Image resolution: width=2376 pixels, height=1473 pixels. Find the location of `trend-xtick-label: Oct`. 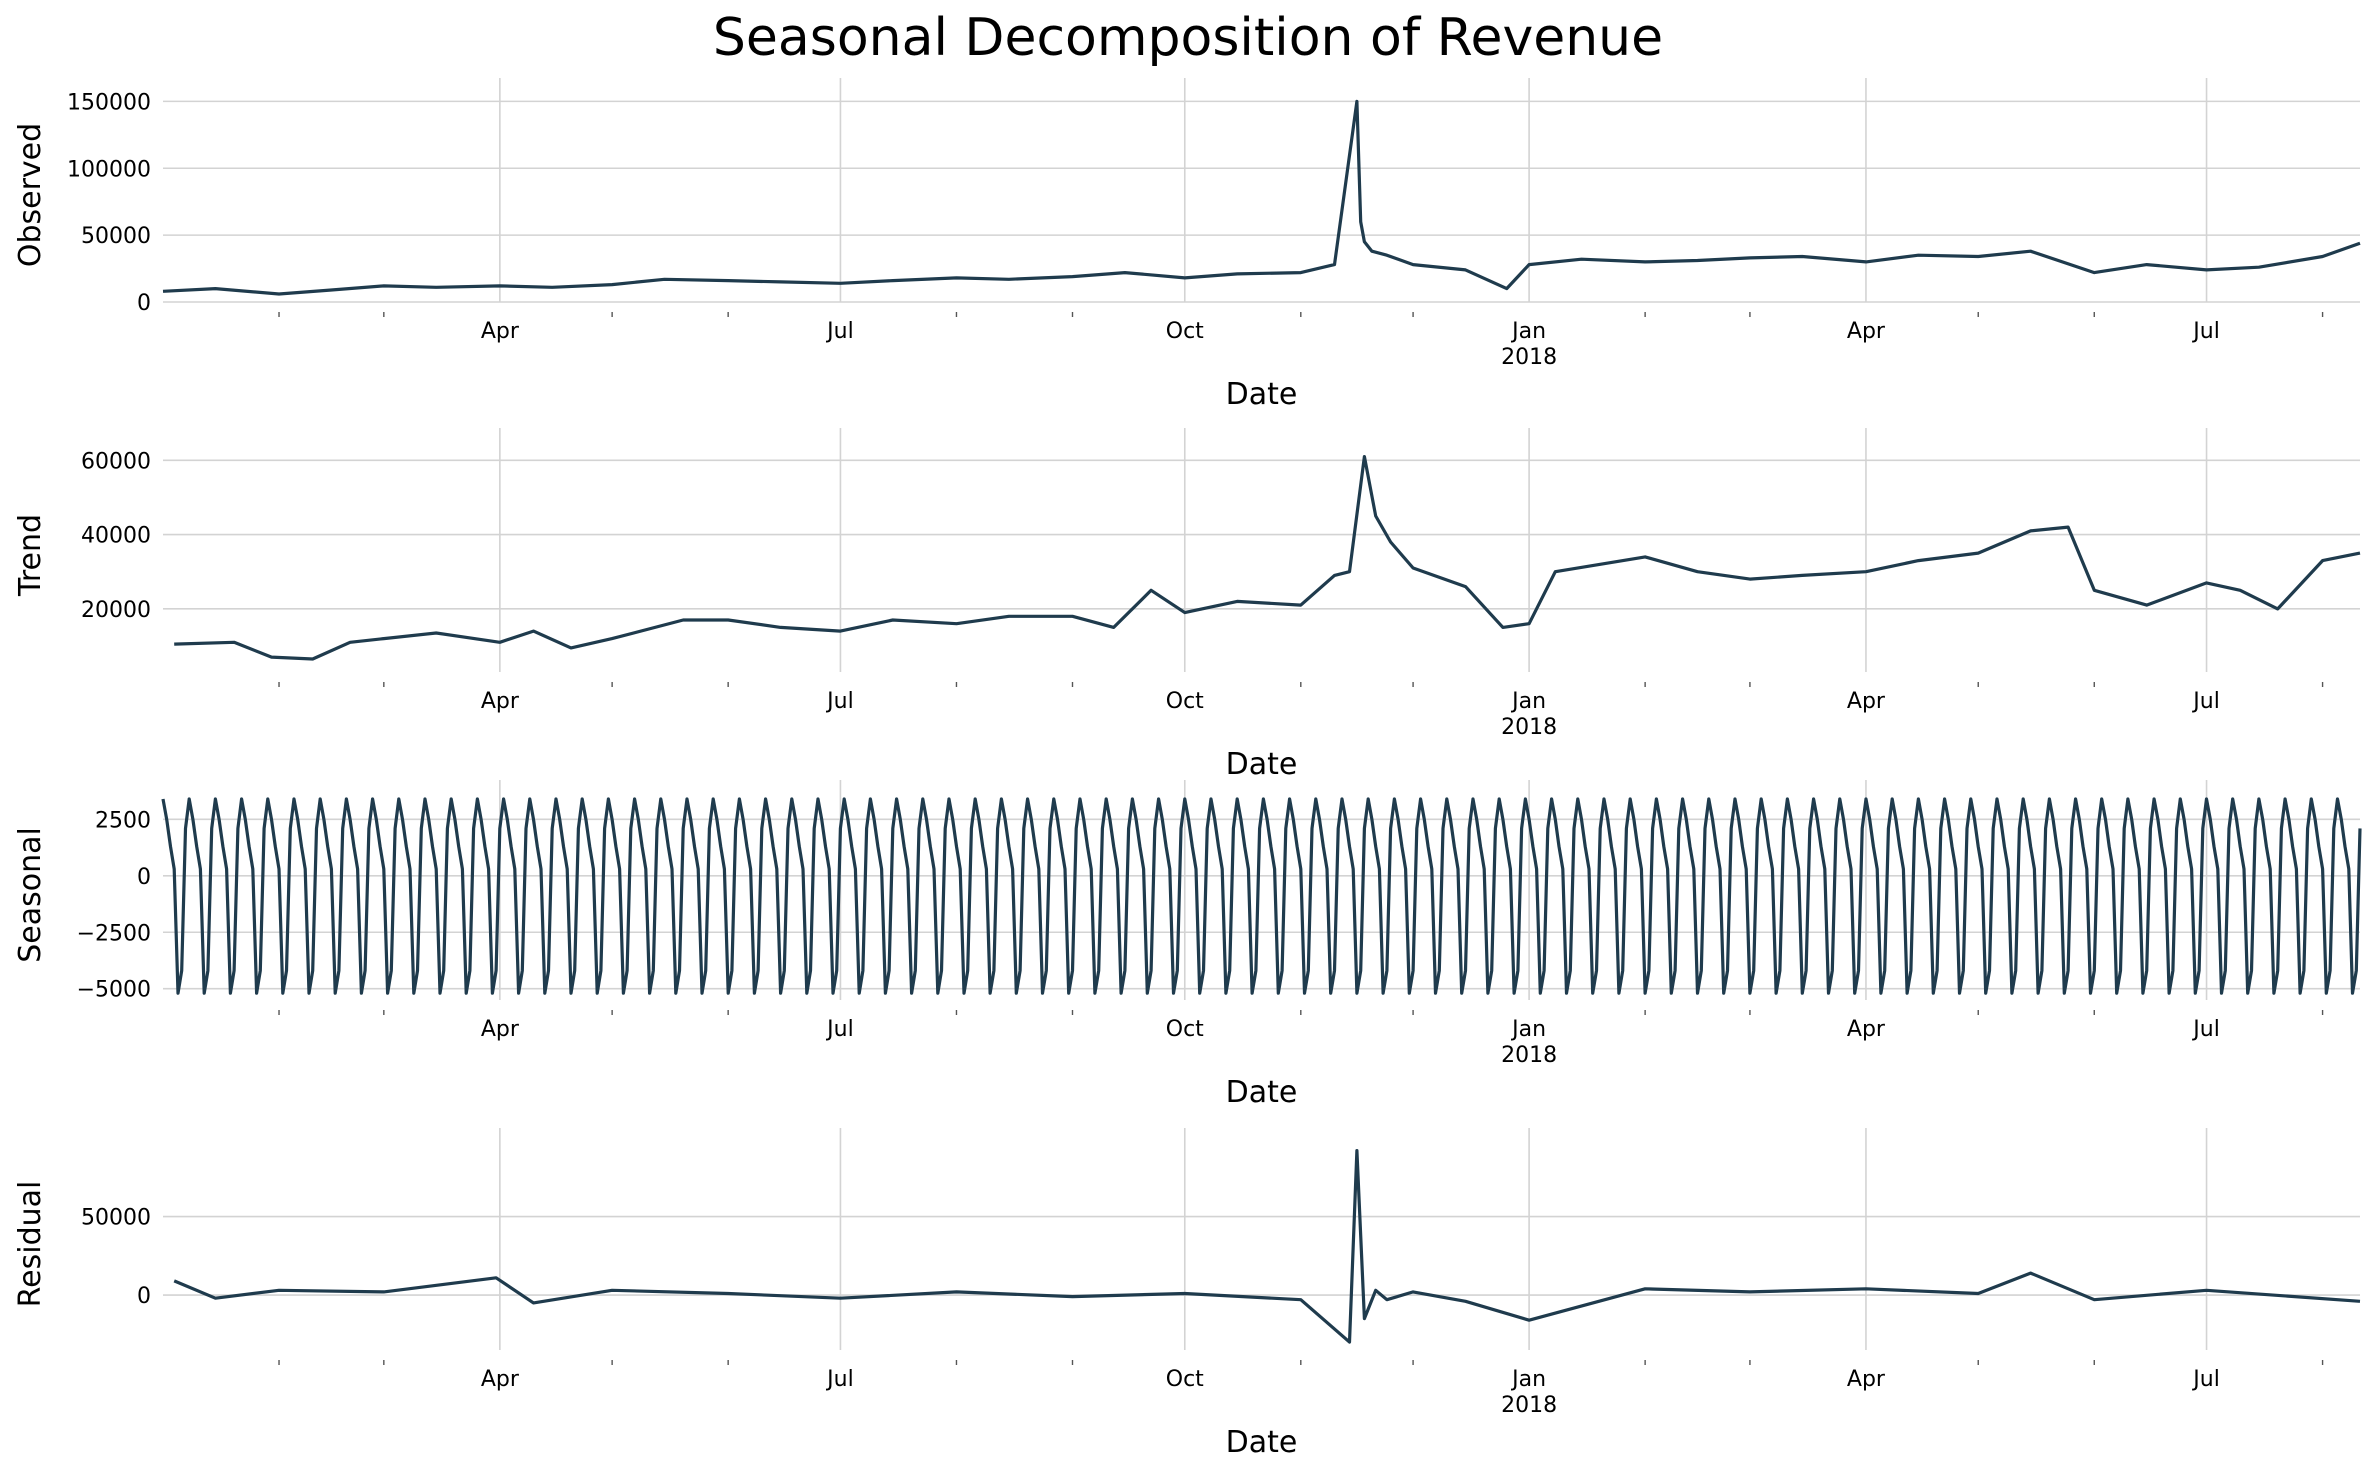

trend-xtick-label: Oct is located at coordinates (1185, 701).